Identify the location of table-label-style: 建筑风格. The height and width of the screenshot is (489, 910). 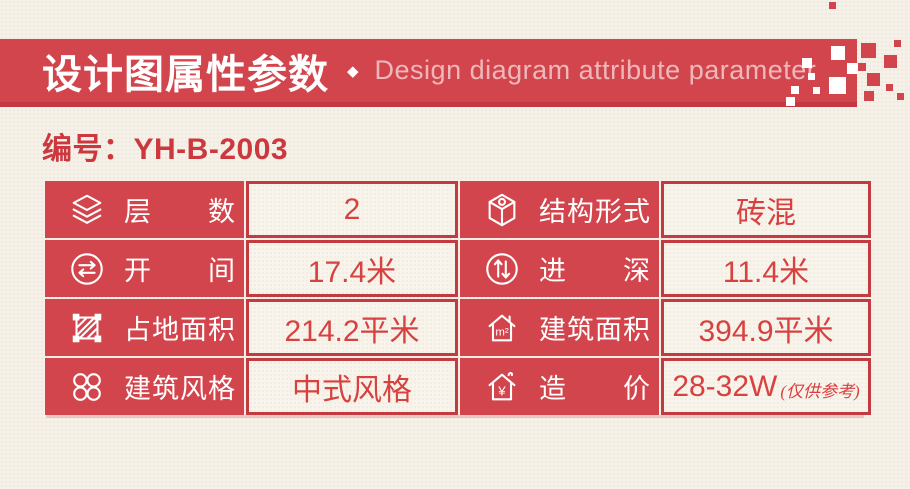
(144, 386).